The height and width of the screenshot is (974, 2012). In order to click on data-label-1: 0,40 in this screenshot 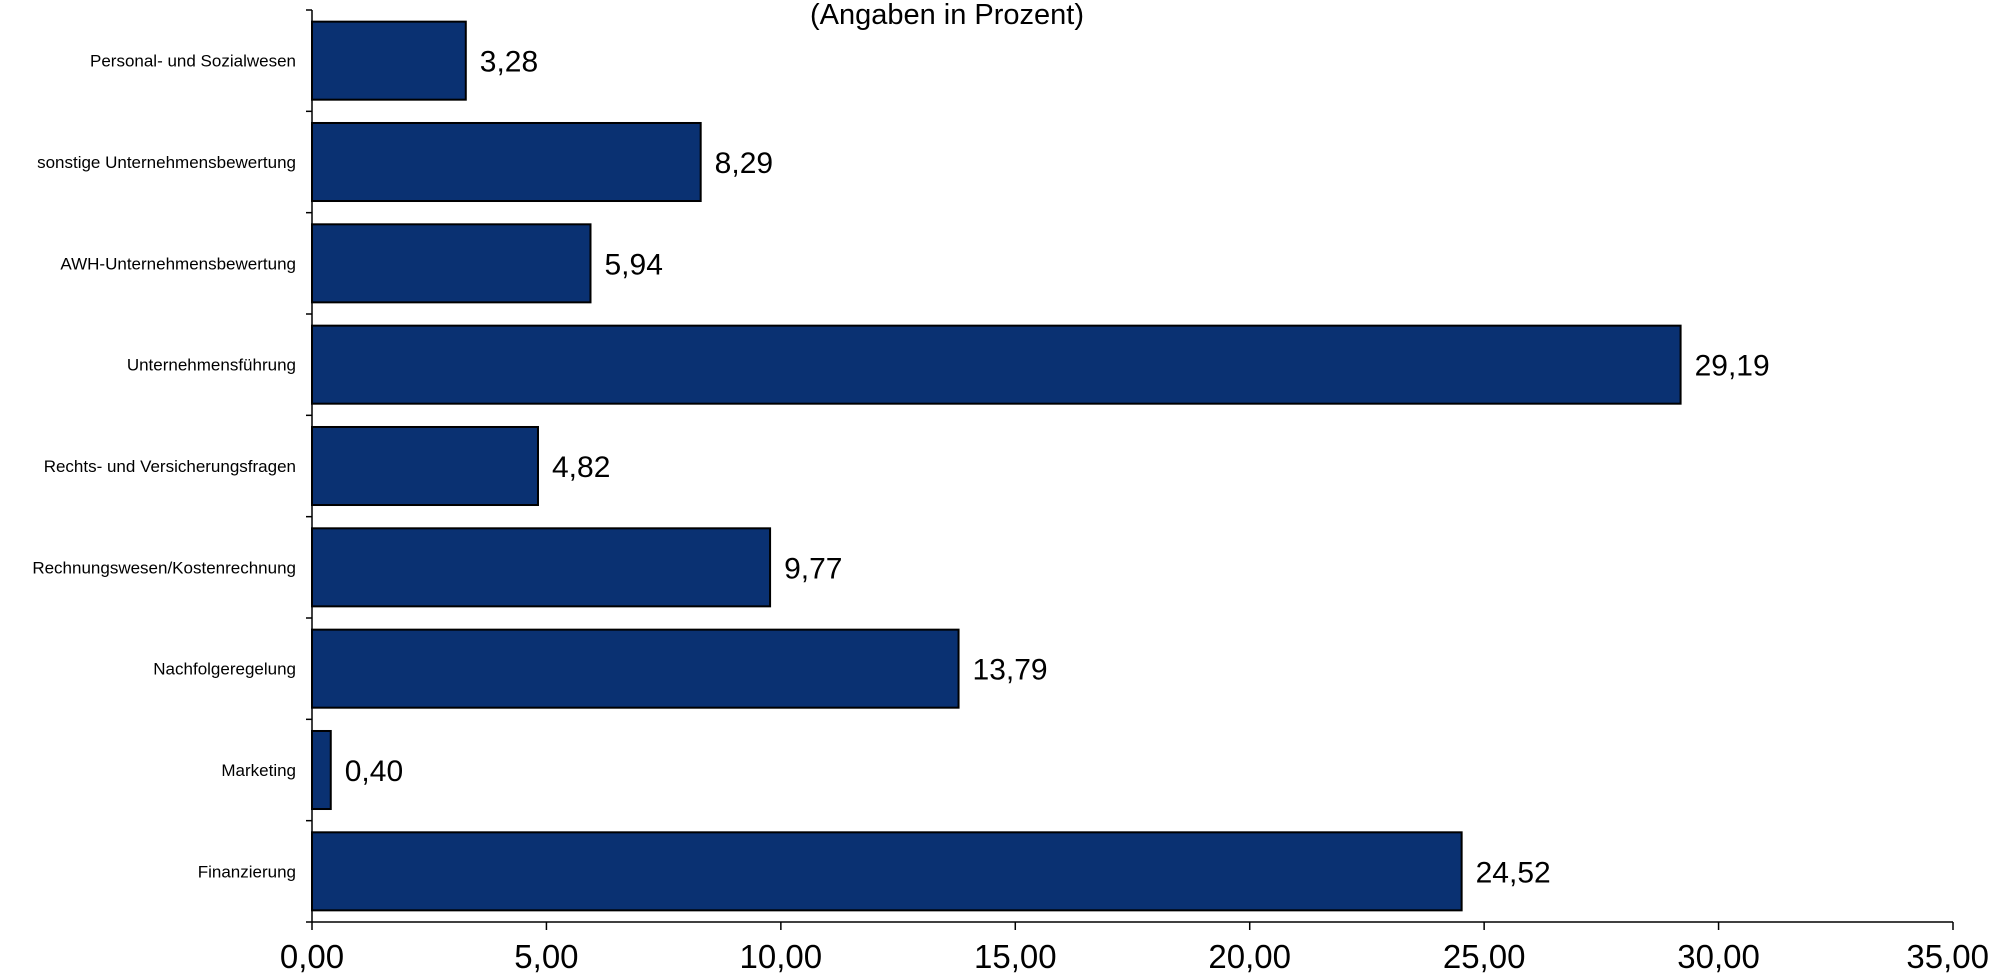, I will do `click(374, 771)`.